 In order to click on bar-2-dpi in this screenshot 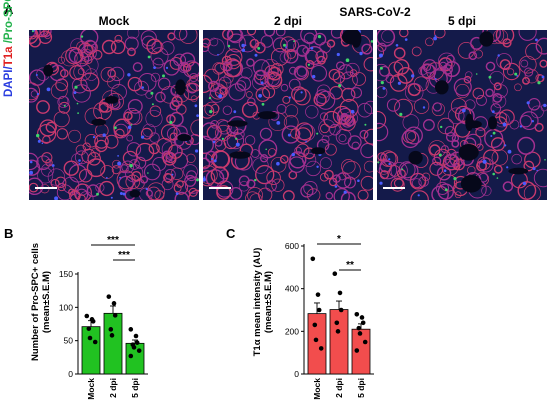, I will do `click(113, 343)`.